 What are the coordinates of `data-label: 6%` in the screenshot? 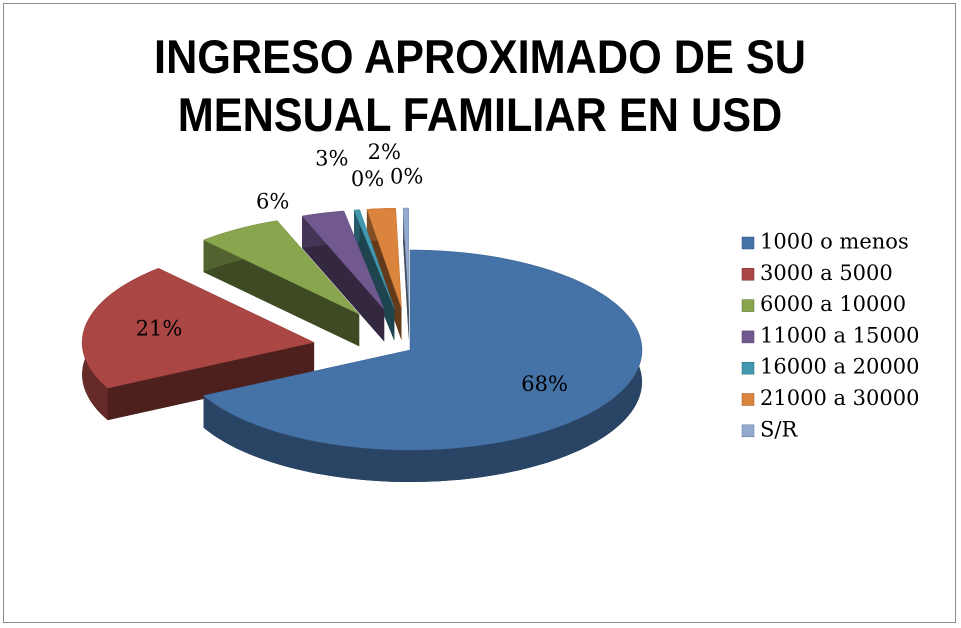 It's located at (272, 202).